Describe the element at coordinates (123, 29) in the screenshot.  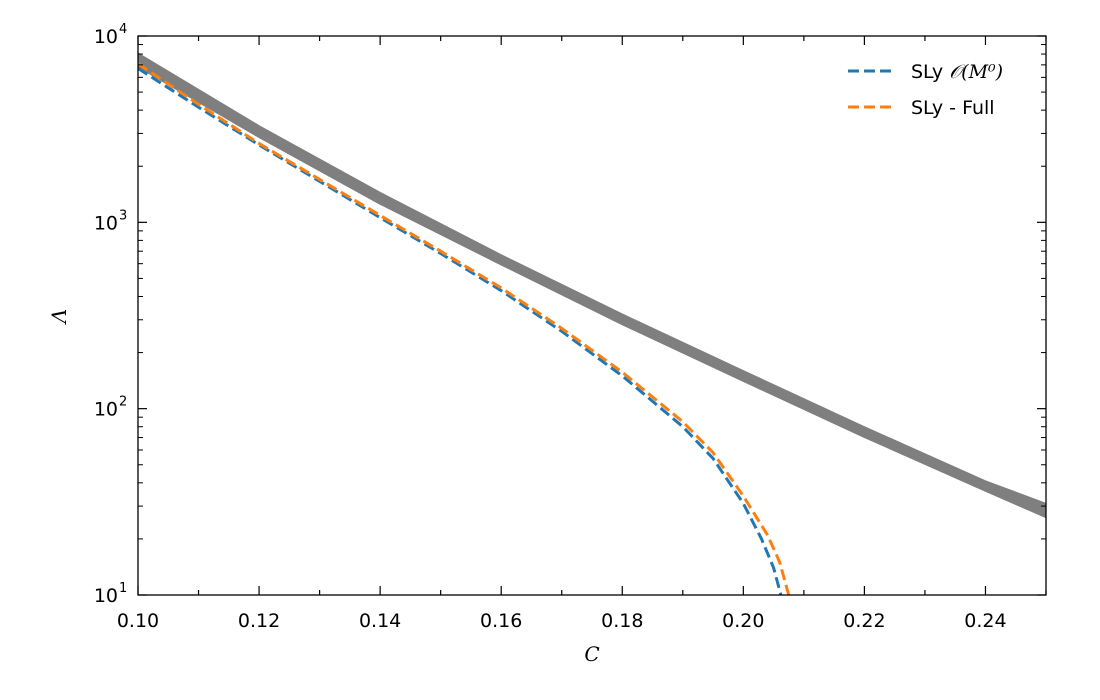
I see `y-tick-label-exponent: 4` at that location.